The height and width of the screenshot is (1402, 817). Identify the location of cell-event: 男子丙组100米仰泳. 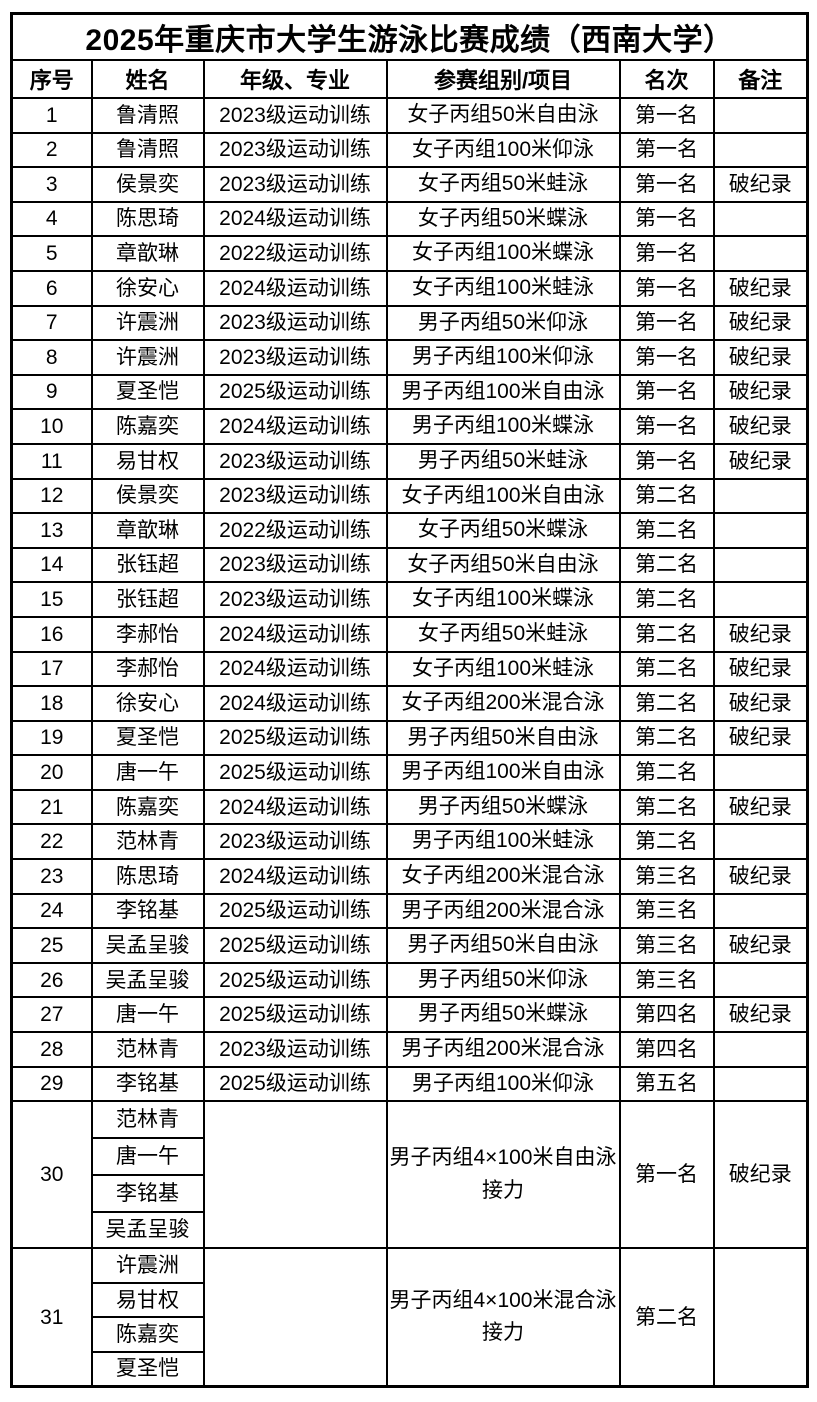
(503, 357).